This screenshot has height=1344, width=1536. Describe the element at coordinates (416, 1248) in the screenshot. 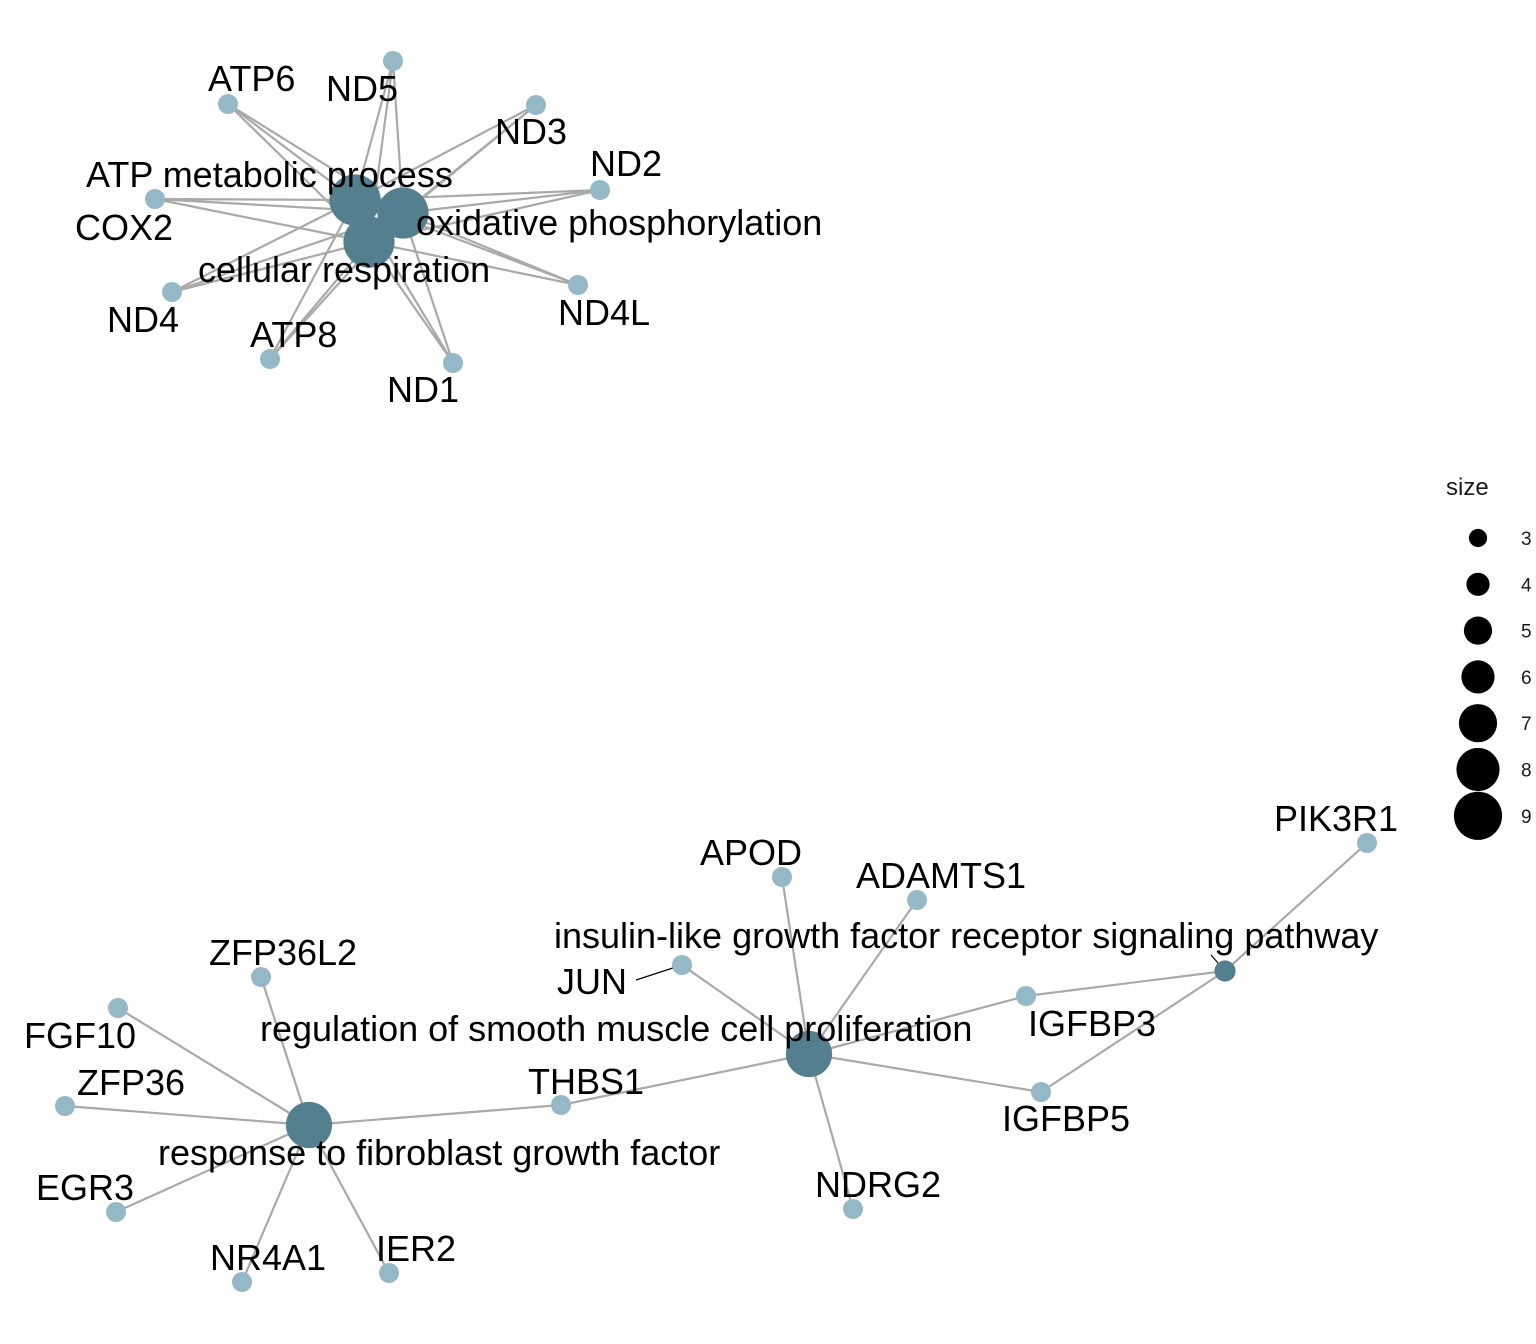

I see `gene-label-ier2: IER2` at that location.